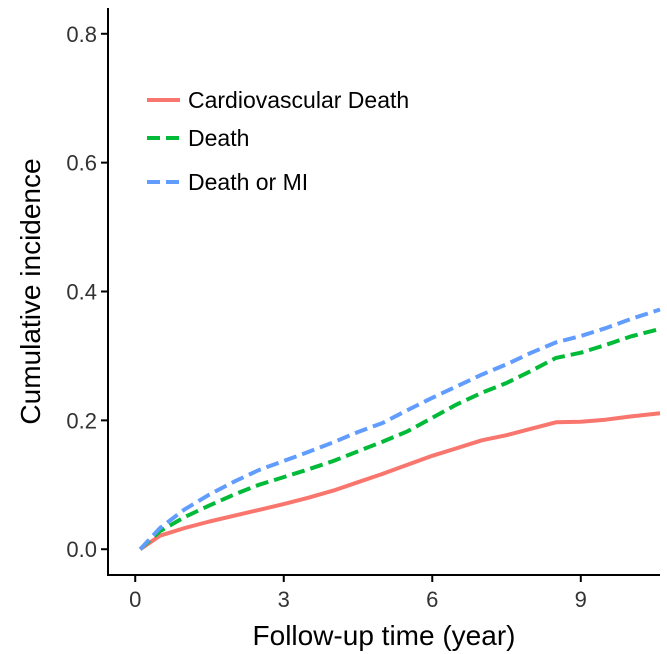 This screenshot has width=667, height=654. Describe the element at coordinates (81, 420) in the screenshot. I see `y-tick-label: 0.2` at that location.